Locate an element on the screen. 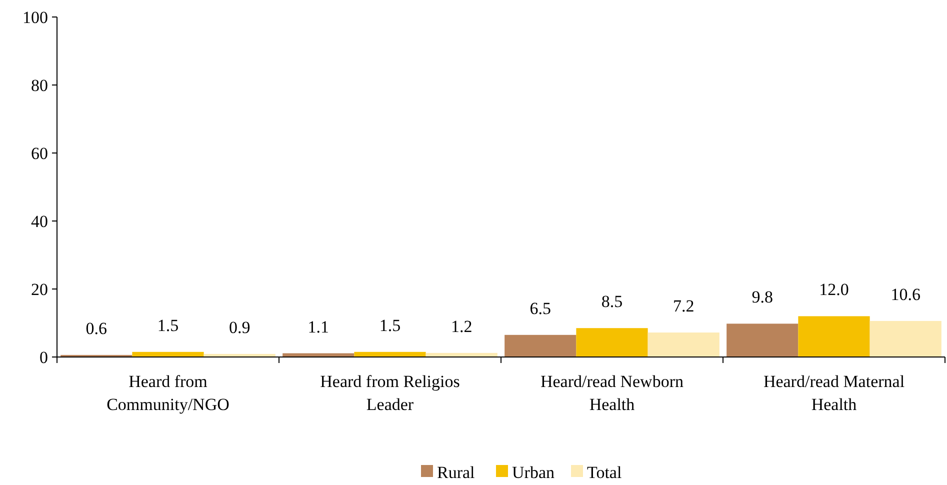 The height and width of the screenshot is (485, 947). x-tick-label: Heard from Community/NGO is located at coordinates (168, 393).